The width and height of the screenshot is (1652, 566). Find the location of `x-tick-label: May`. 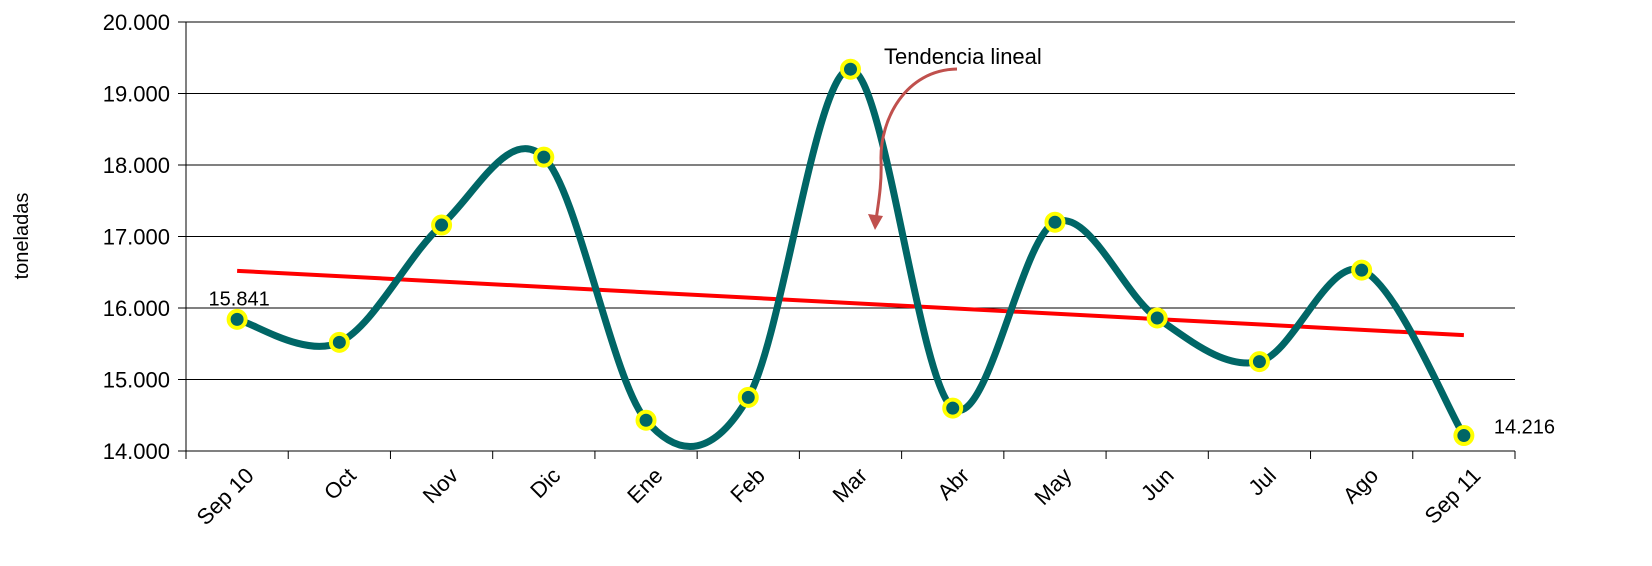

x-tick-label: May is located at coordinates (1052, 486).